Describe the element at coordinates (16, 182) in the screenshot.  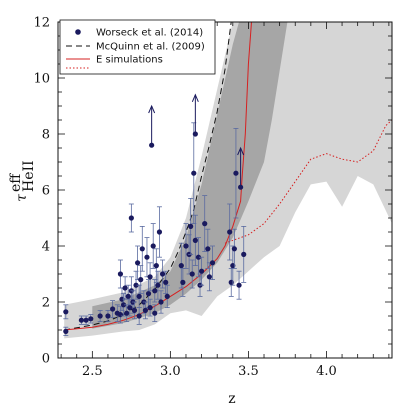
I see `y-axis-label-sup: eff` at that location.